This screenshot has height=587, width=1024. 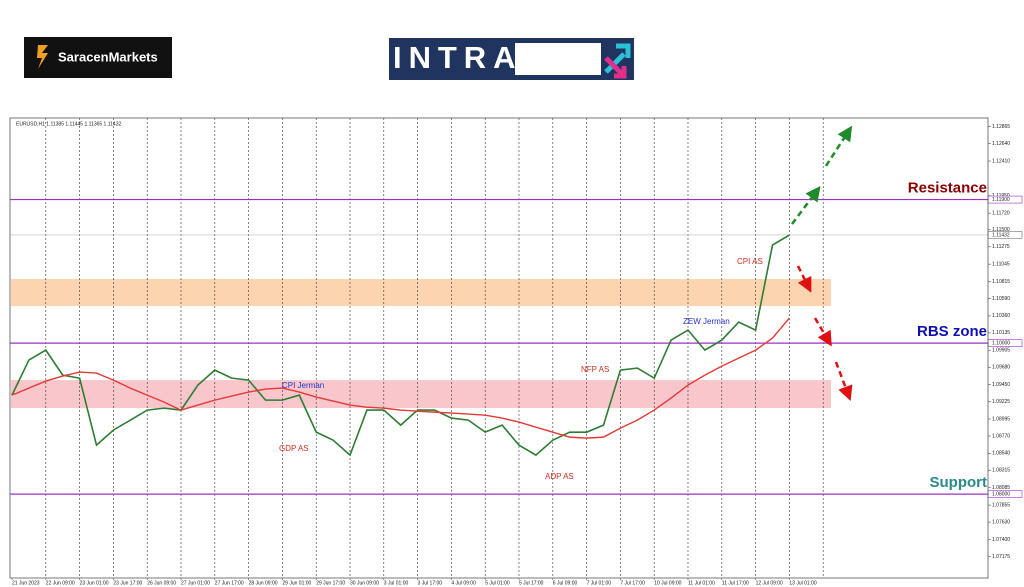 I want to click on forecast-arrows, so click(x=822, y=263).